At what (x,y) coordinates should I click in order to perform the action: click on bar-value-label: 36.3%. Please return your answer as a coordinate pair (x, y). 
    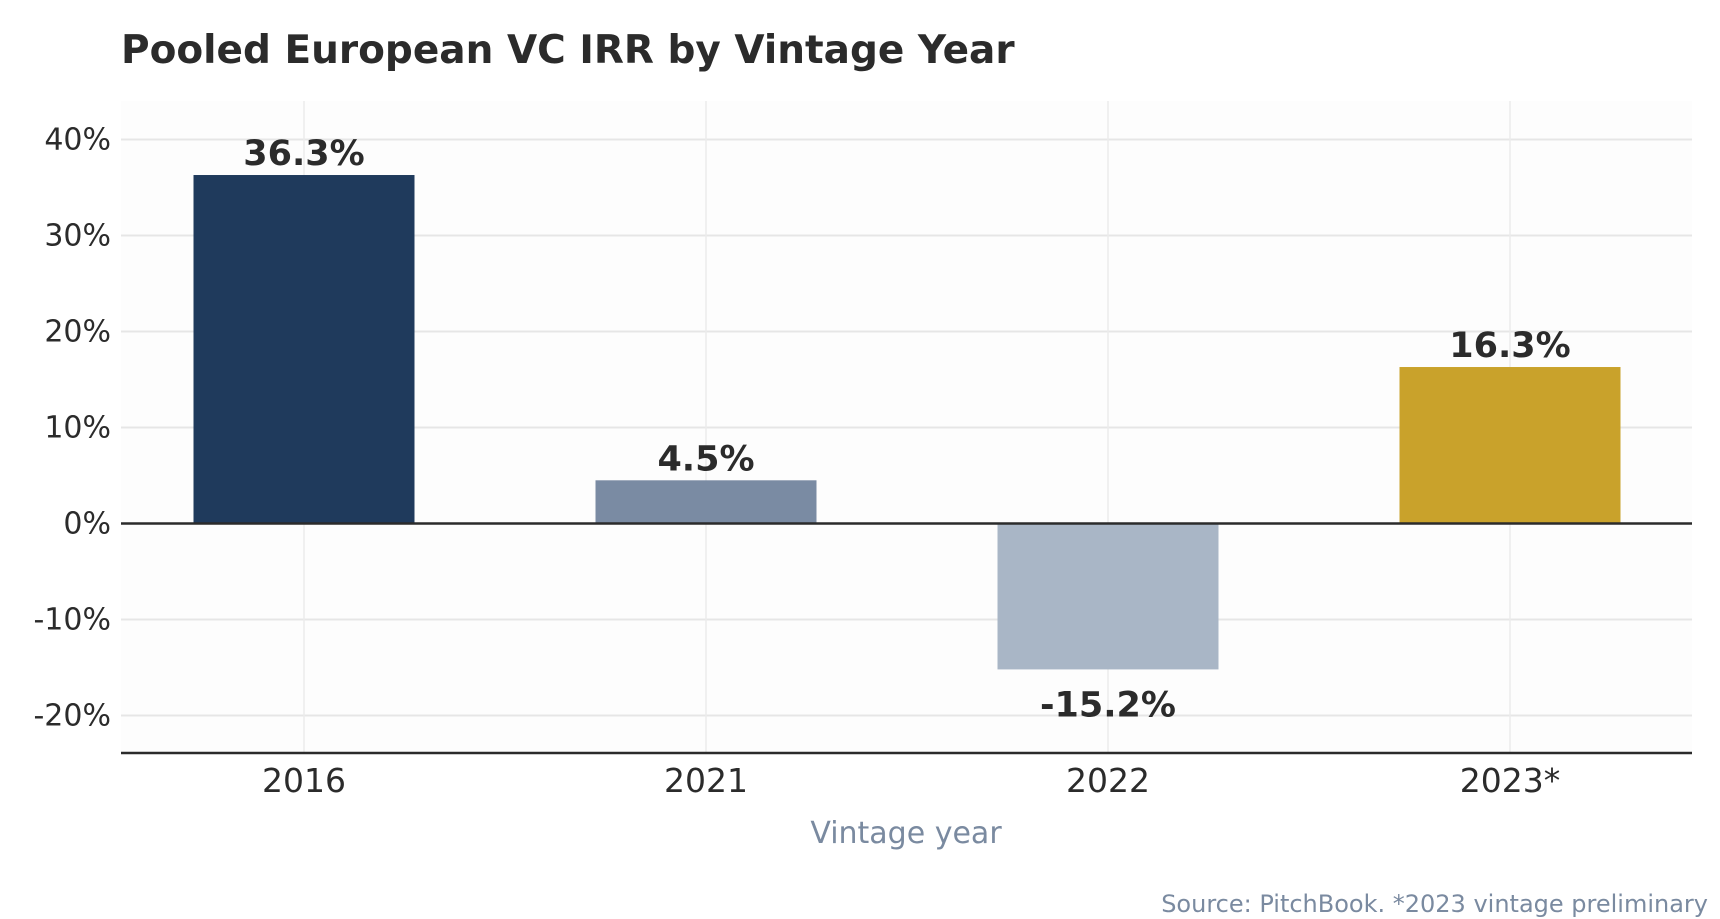
    Looking at the image, I should click on (303, 154).